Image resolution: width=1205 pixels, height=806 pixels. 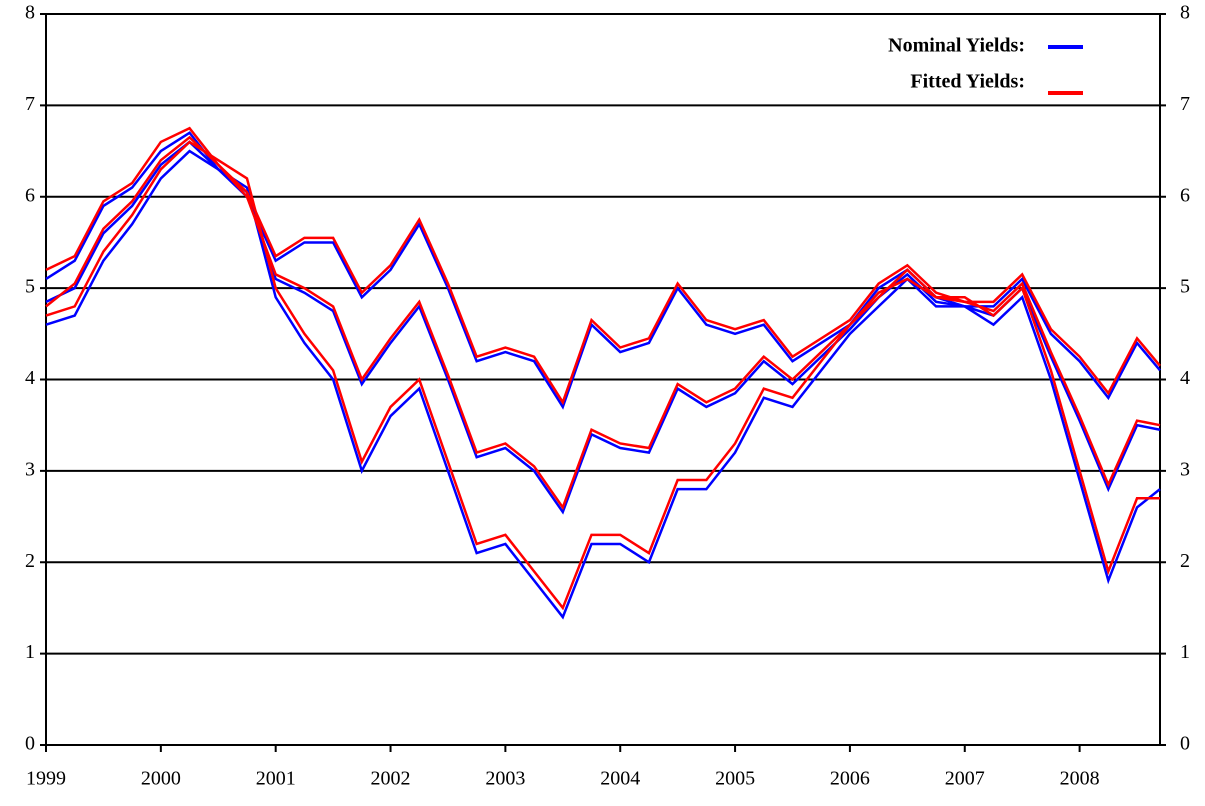 What do you see at coordinates (1185, 378) in the screenshot?
I see `y2-tick-label: 4` at bounding box center [1185, 378].